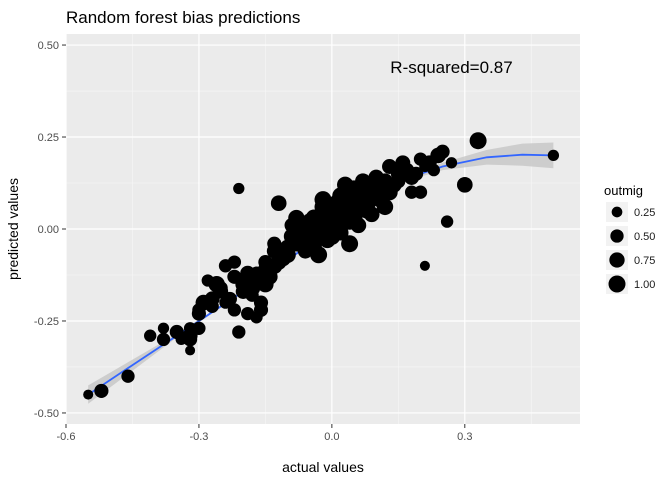 The width and height of the screenshot is (672, 480). Describe the element at coordinates (644, 261) in the screenshot. I see `legend-label: 0.75` at that location.